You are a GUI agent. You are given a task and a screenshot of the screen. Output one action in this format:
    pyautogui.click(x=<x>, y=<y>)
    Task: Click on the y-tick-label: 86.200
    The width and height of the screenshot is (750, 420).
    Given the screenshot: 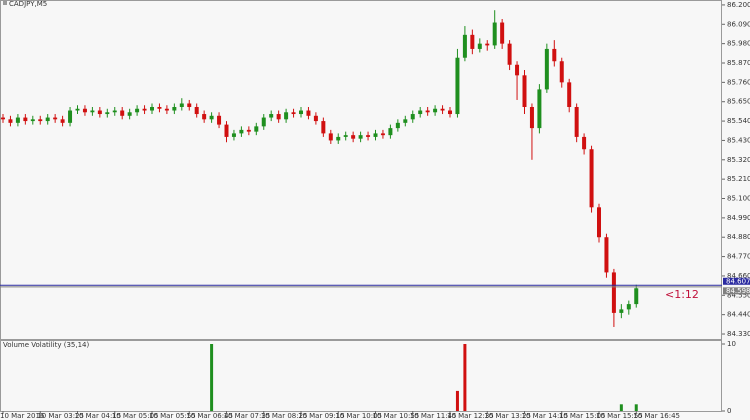 What is the action you would take?
    pyautogui.click(x=738, y=5)
    